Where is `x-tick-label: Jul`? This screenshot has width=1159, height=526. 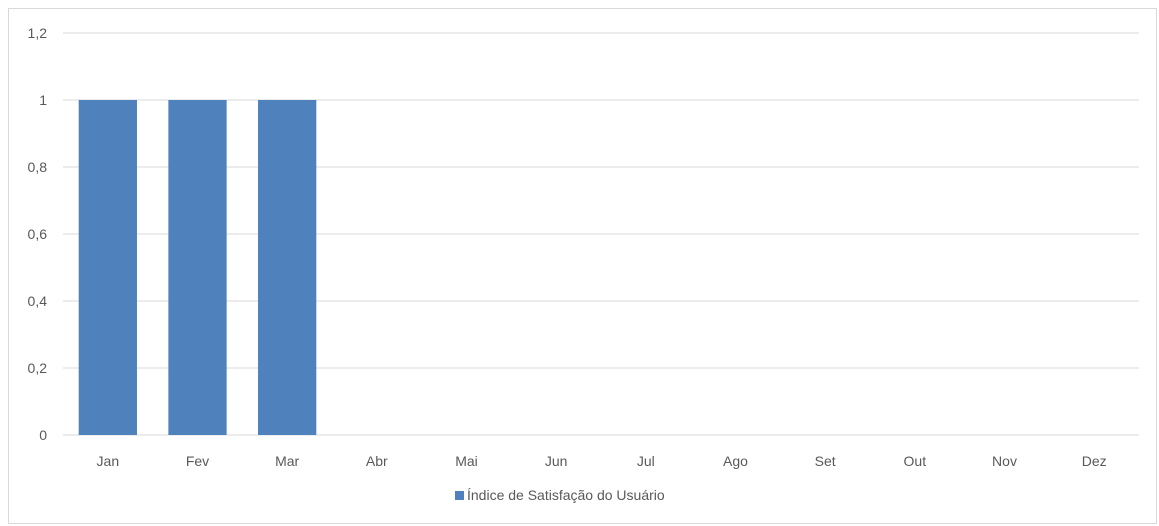
x-tick-label: Jul is located at coordinates (646, 461).